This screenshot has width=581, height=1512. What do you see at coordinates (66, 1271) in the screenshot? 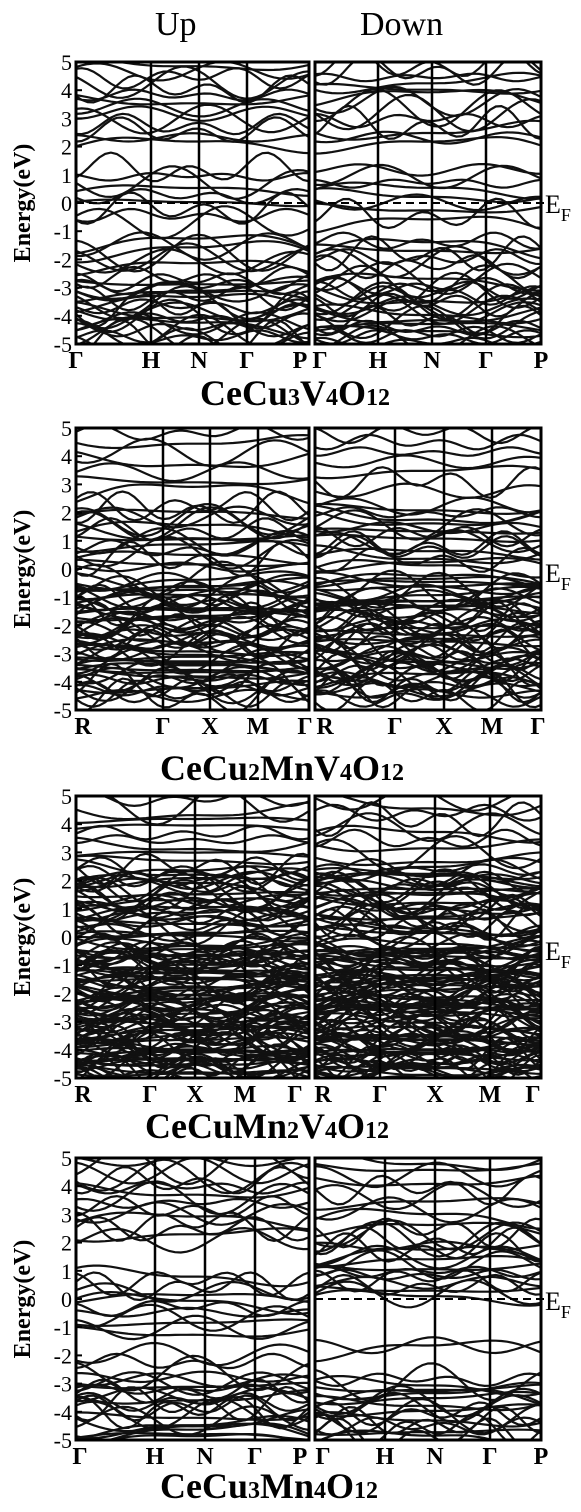
I see `y-tick-label: 1` at bounding box center [66, 1271].